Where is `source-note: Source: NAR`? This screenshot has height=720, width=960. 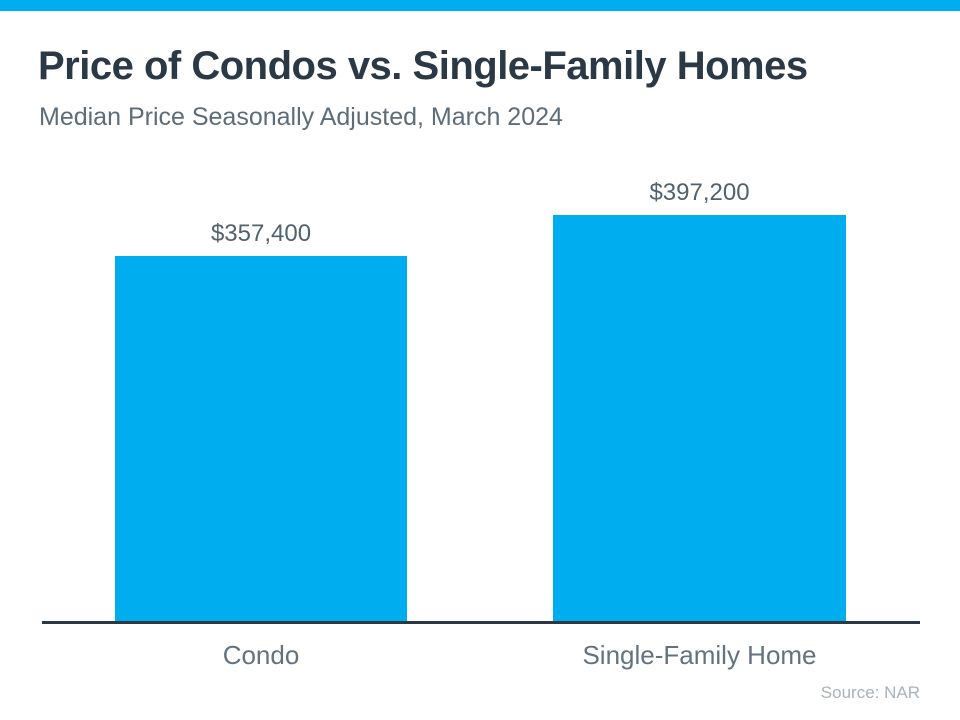
source-note: Source: NAR is located at coordinates (870, 692).